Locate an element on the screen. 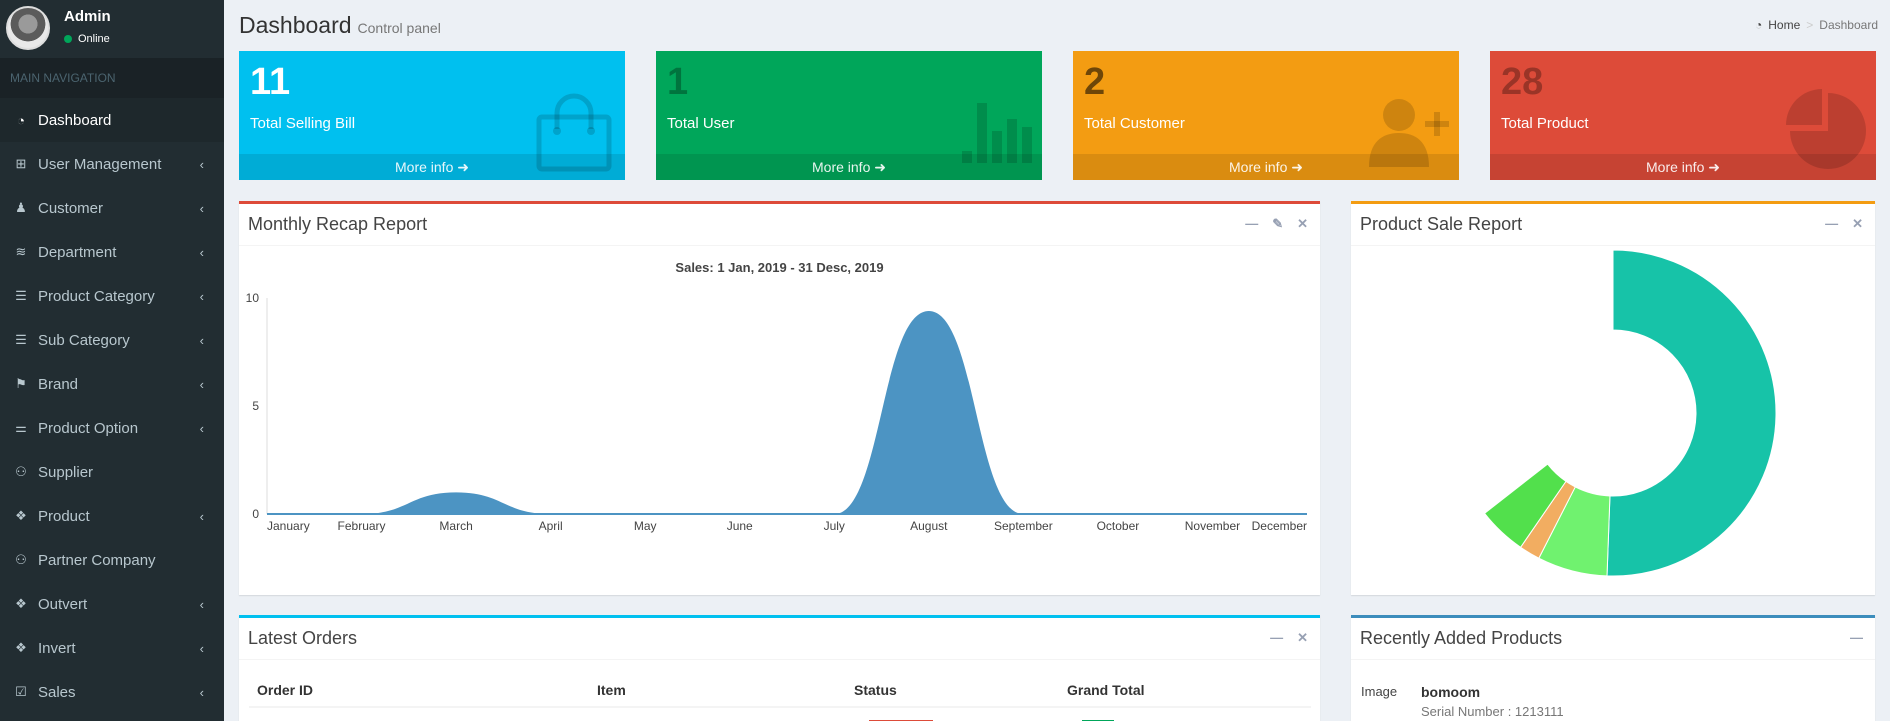 The image size is (1890, 721). sidebar-item-product: ❖ Product ‹ is located at coordinates (112, 516).